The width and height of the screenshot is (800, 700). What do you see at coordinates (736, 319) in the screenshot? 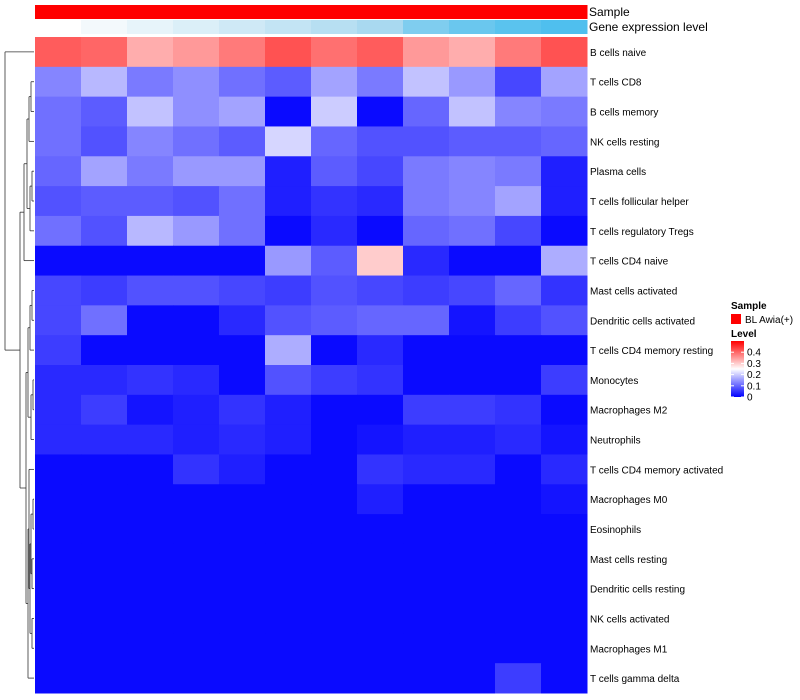
I see `legend-sample-swatch` at bounding box center [736, 319].